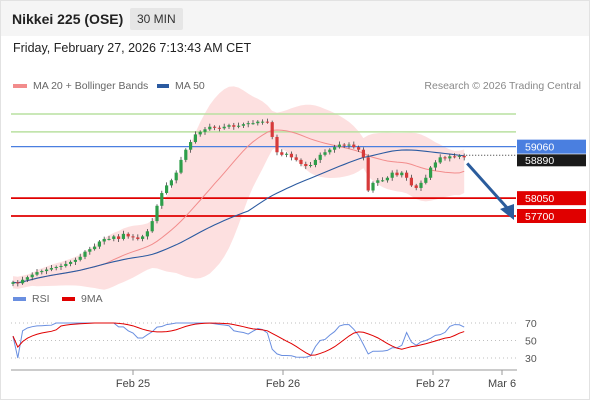  What do you see at coordinates (502, 86) in the screenshot?
I see `research-credit: Research © 2026 Trading Central` at bounding box center [502, 86].